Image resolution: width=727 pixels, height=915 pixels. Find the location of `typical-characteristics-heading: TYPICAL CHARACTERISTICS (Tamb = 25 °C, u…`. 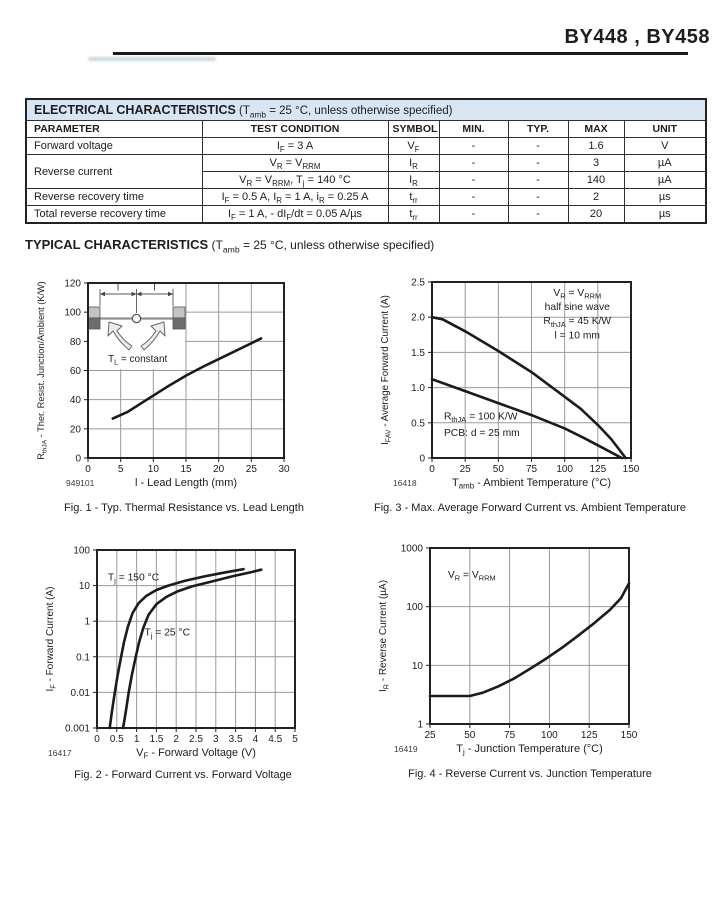

typical-characteristics-heading: TYPICAL CHARACTERISTICS (Tamb = 25 °C, u… is located at coordinates (230, 246).